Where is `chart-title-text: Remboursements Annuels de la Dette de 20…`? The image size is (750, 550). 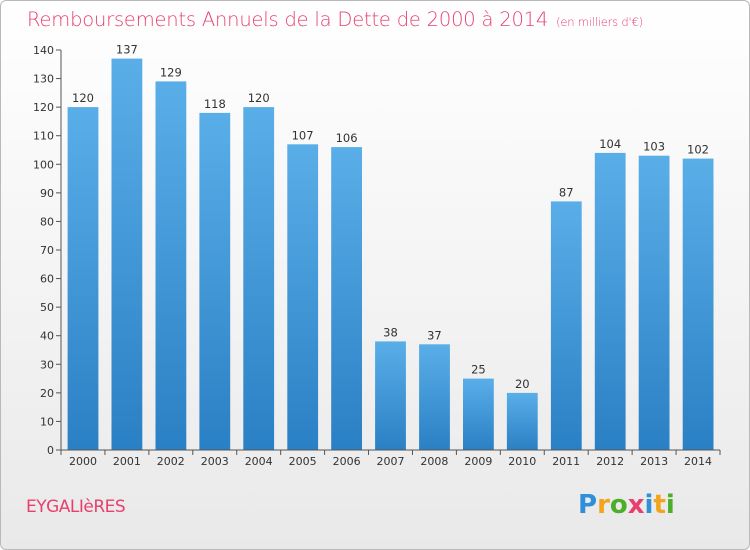
chart-title-text: Remboursements Annuels de la Dette de 20… is located at coordinates (288, 19).